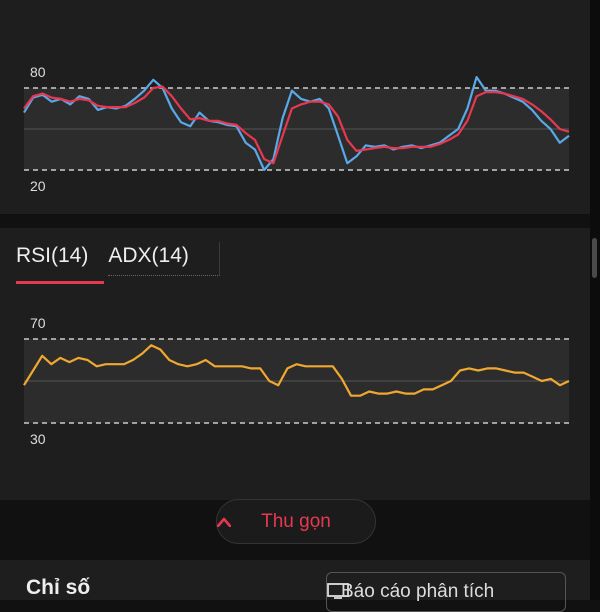  I want to click on analysis-report-label: Báo cáo phân tích, so click(418, 591).